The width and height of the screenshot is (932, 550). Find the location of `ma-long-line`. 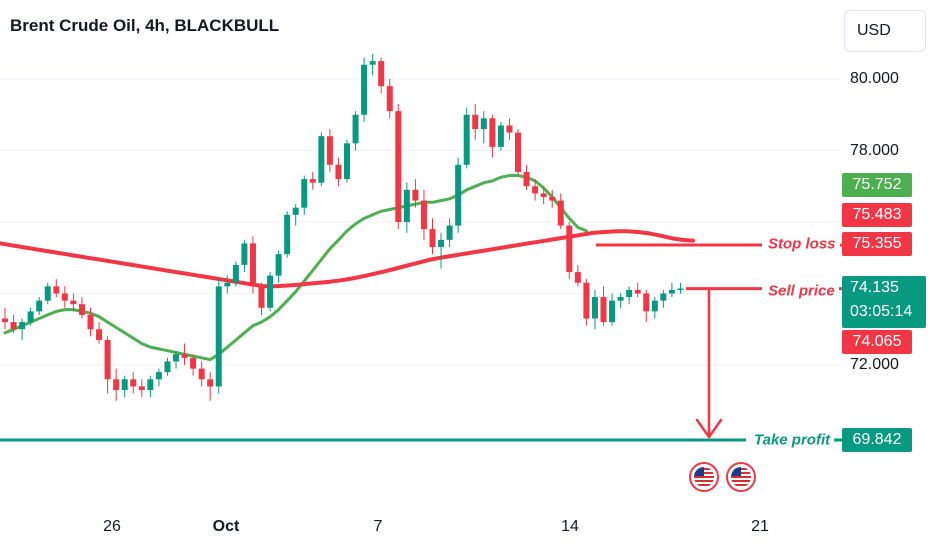

ma-long-line is located at coordinates (347, 259).